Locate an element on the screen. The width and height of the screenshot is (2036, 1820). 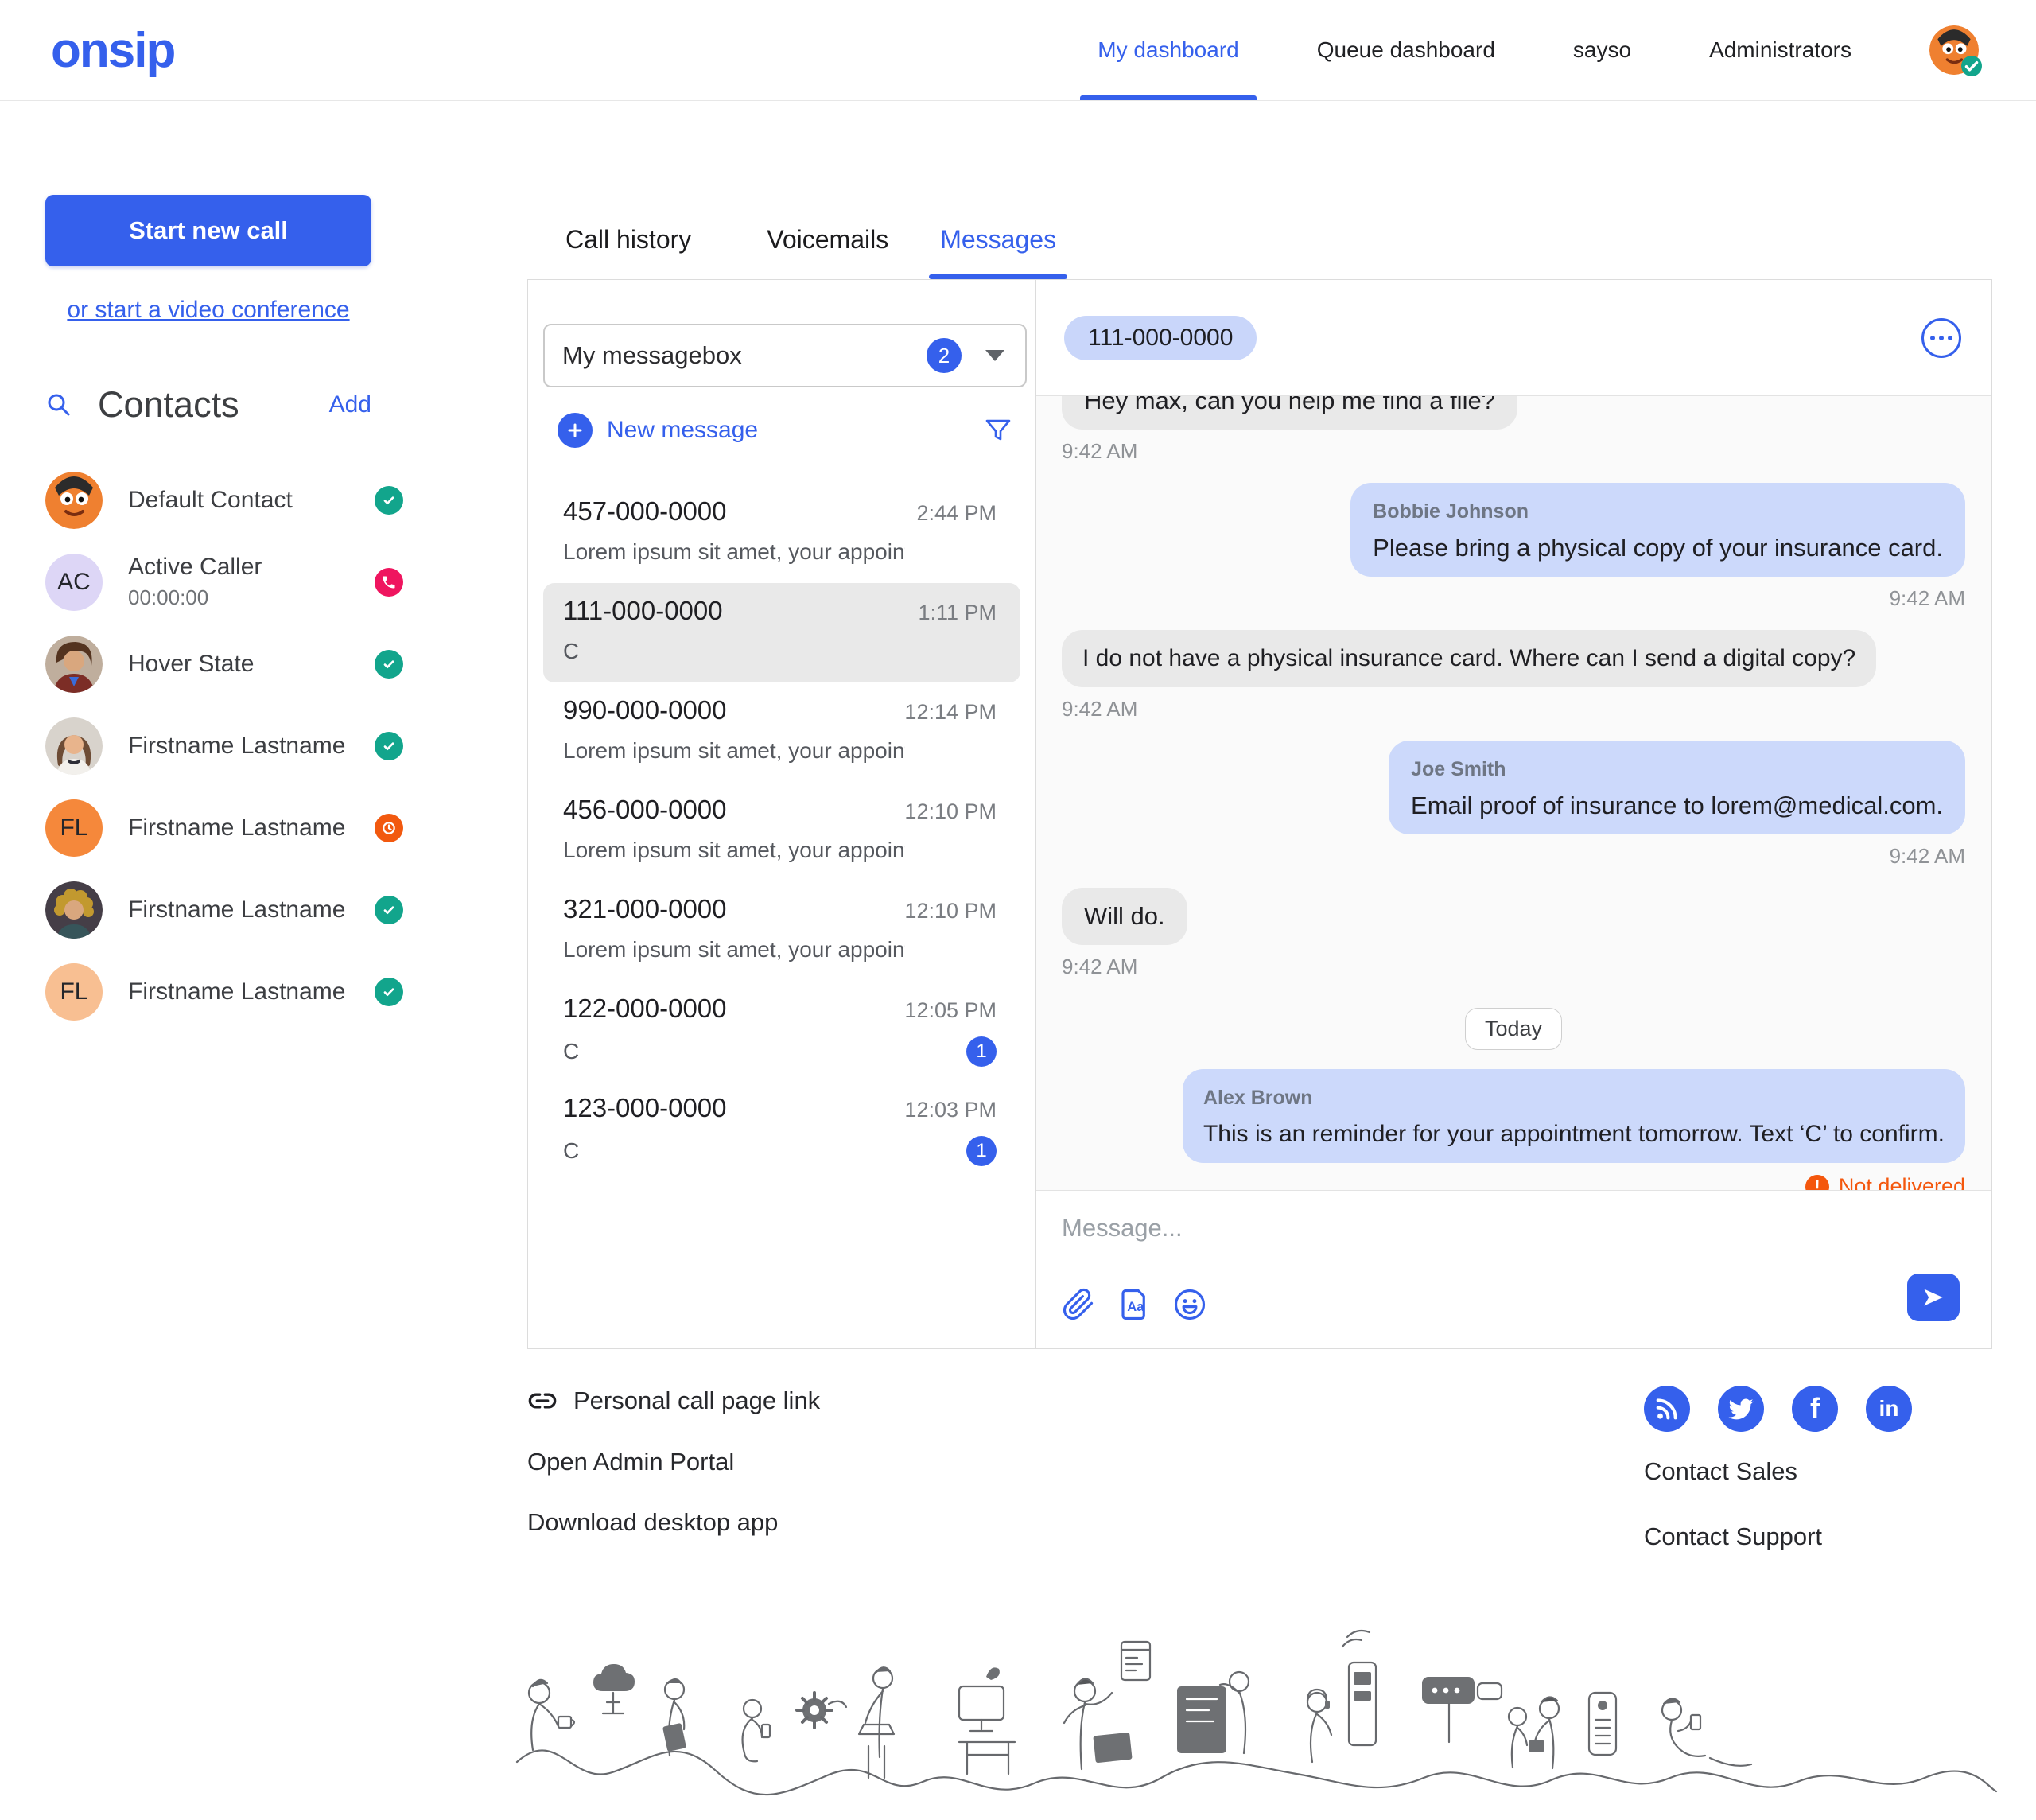
emoji-icon is located at coordinates (1189, 1304).